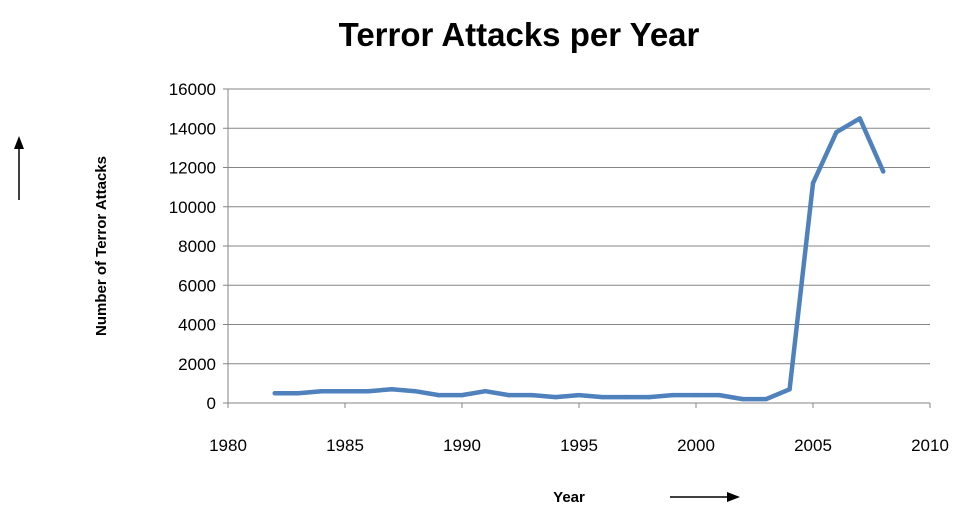 This screenshot has height=513, width=958. Describe the element at coordinates (19, 168) in the screenshot. I see `y-axis-up-arrow-icon` at that location.